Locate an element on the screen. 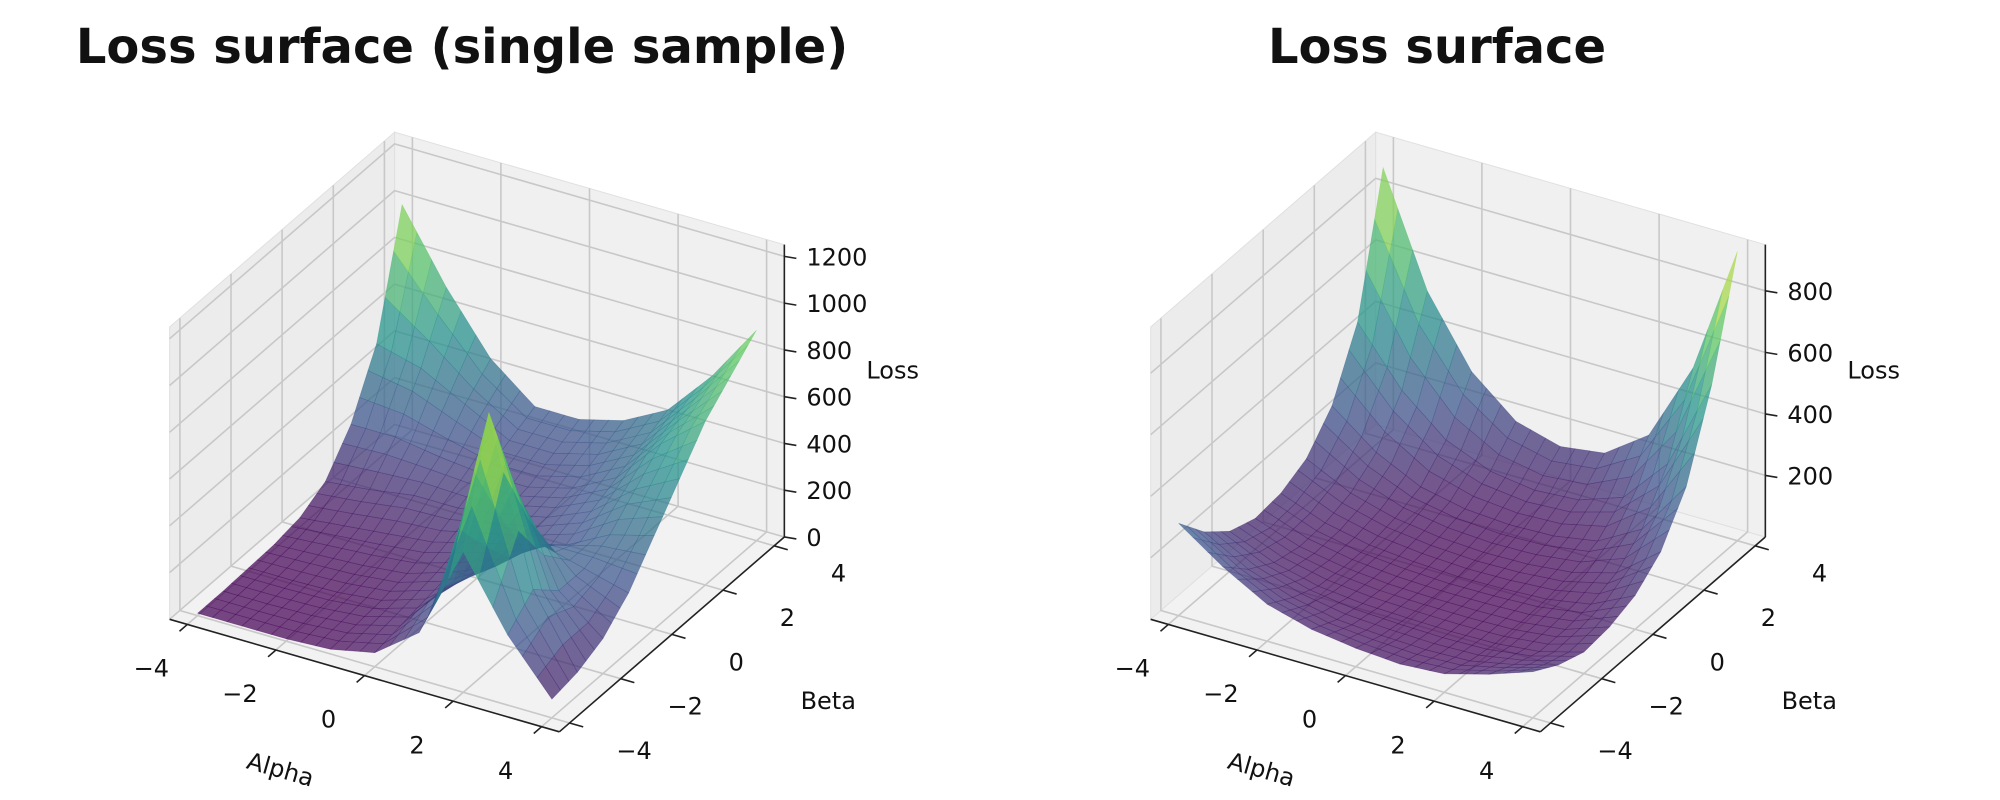 The height and width of the screenshot is (800, 2000). z-tick-label: 0 is located at coordinates (813, 538).